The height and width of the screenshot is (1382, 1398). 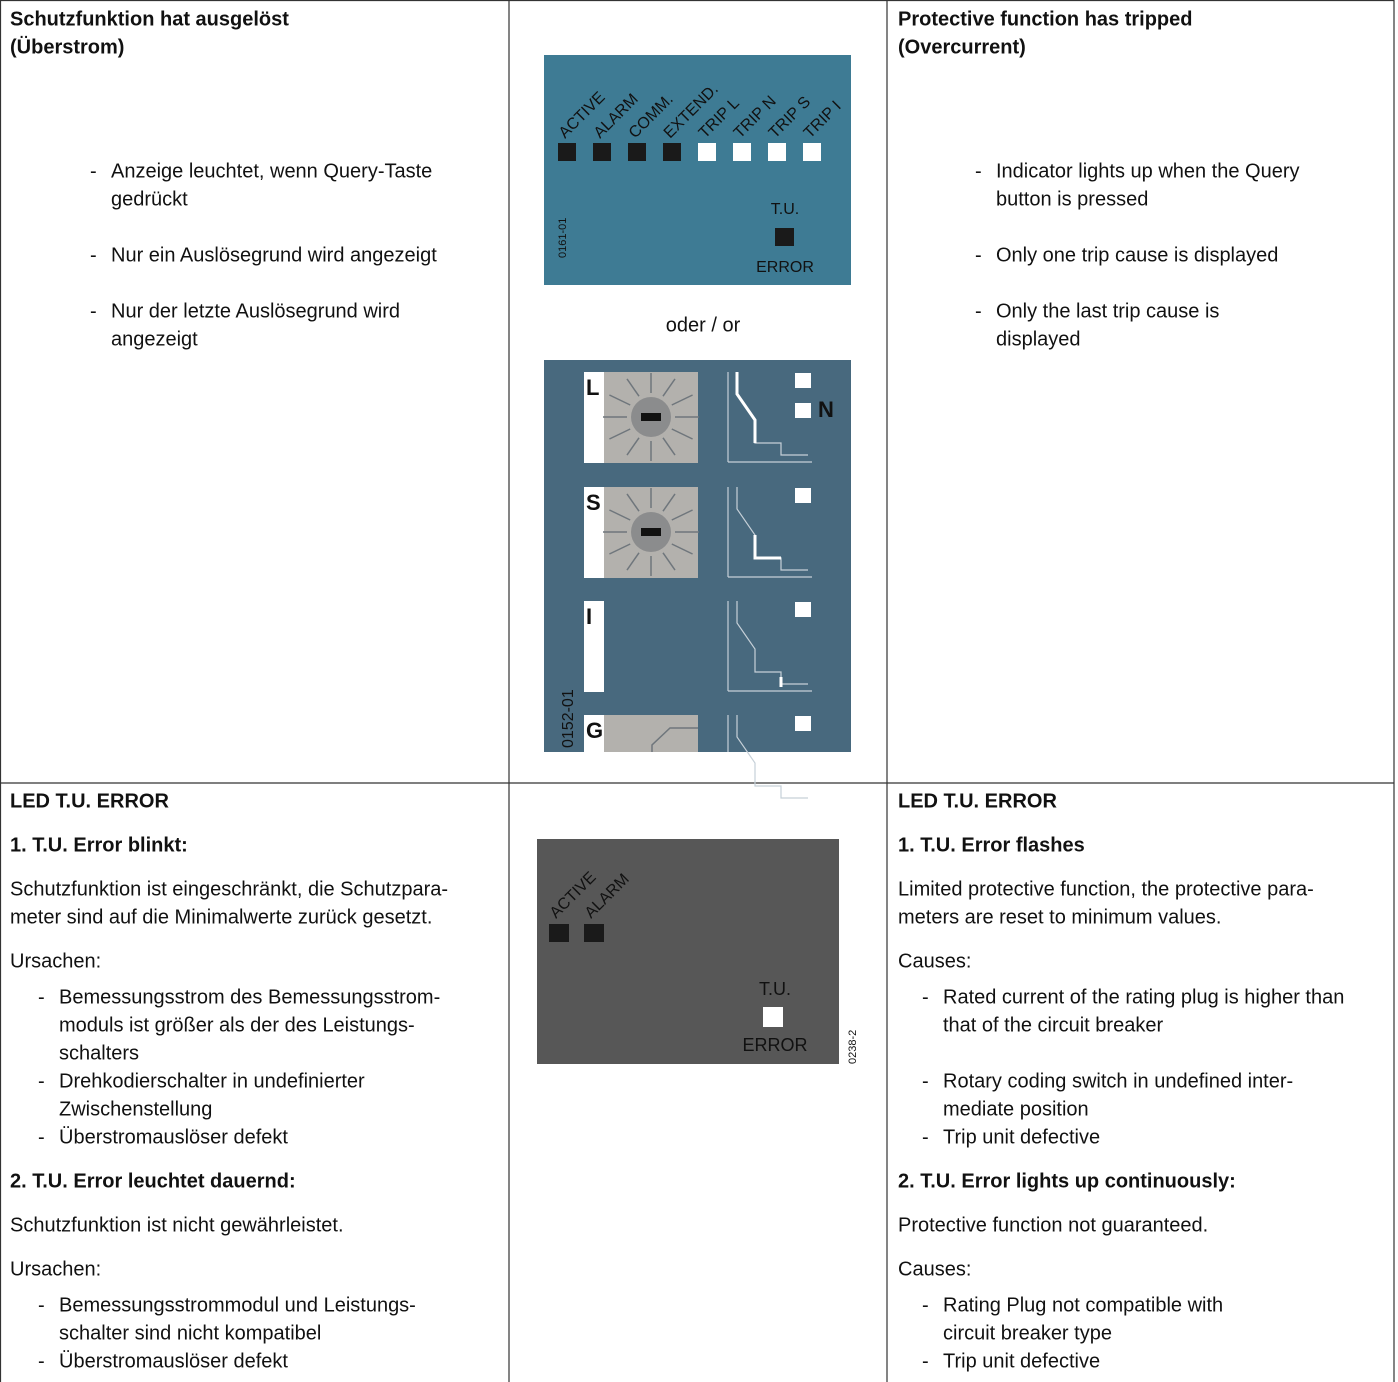 I want to click on bullet-text: angezeigt, so click(x=154, y=339).